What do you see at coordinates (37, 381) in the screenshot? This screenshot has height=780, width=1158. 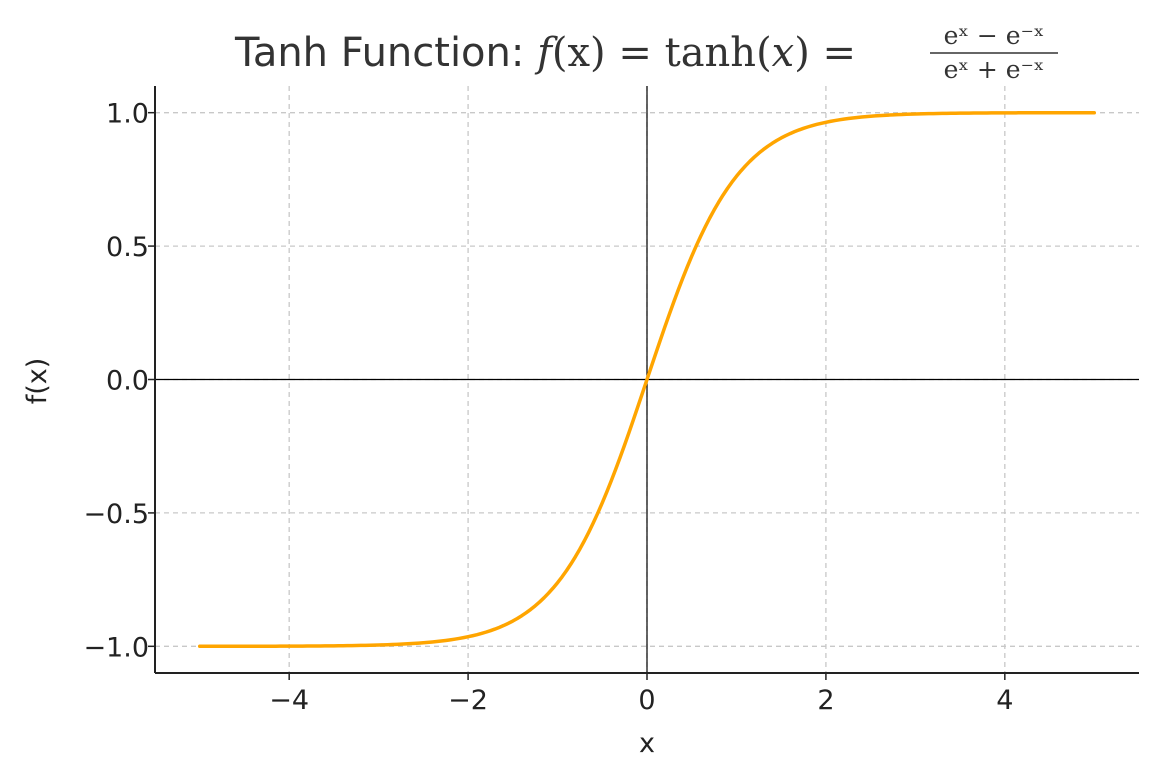 I see `y-axis-label: f(x)` at bounding box center [37, 381].